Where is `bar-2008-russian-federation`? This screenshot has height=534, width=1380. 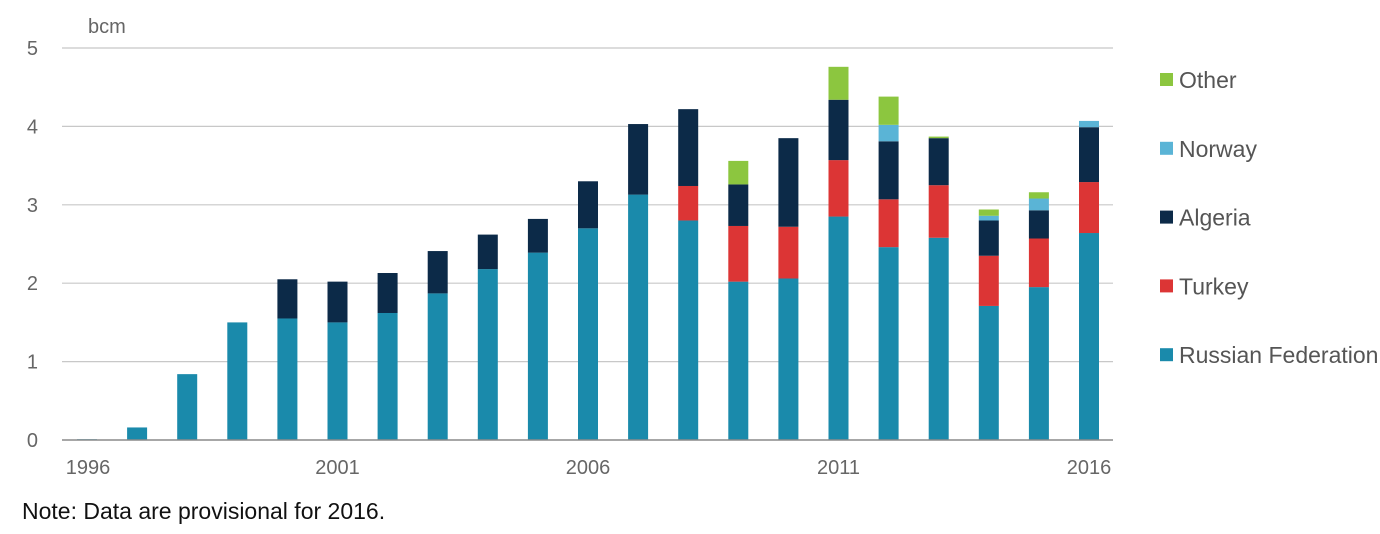 bar-2008-russian-federation is located at coordinates (688, 330).